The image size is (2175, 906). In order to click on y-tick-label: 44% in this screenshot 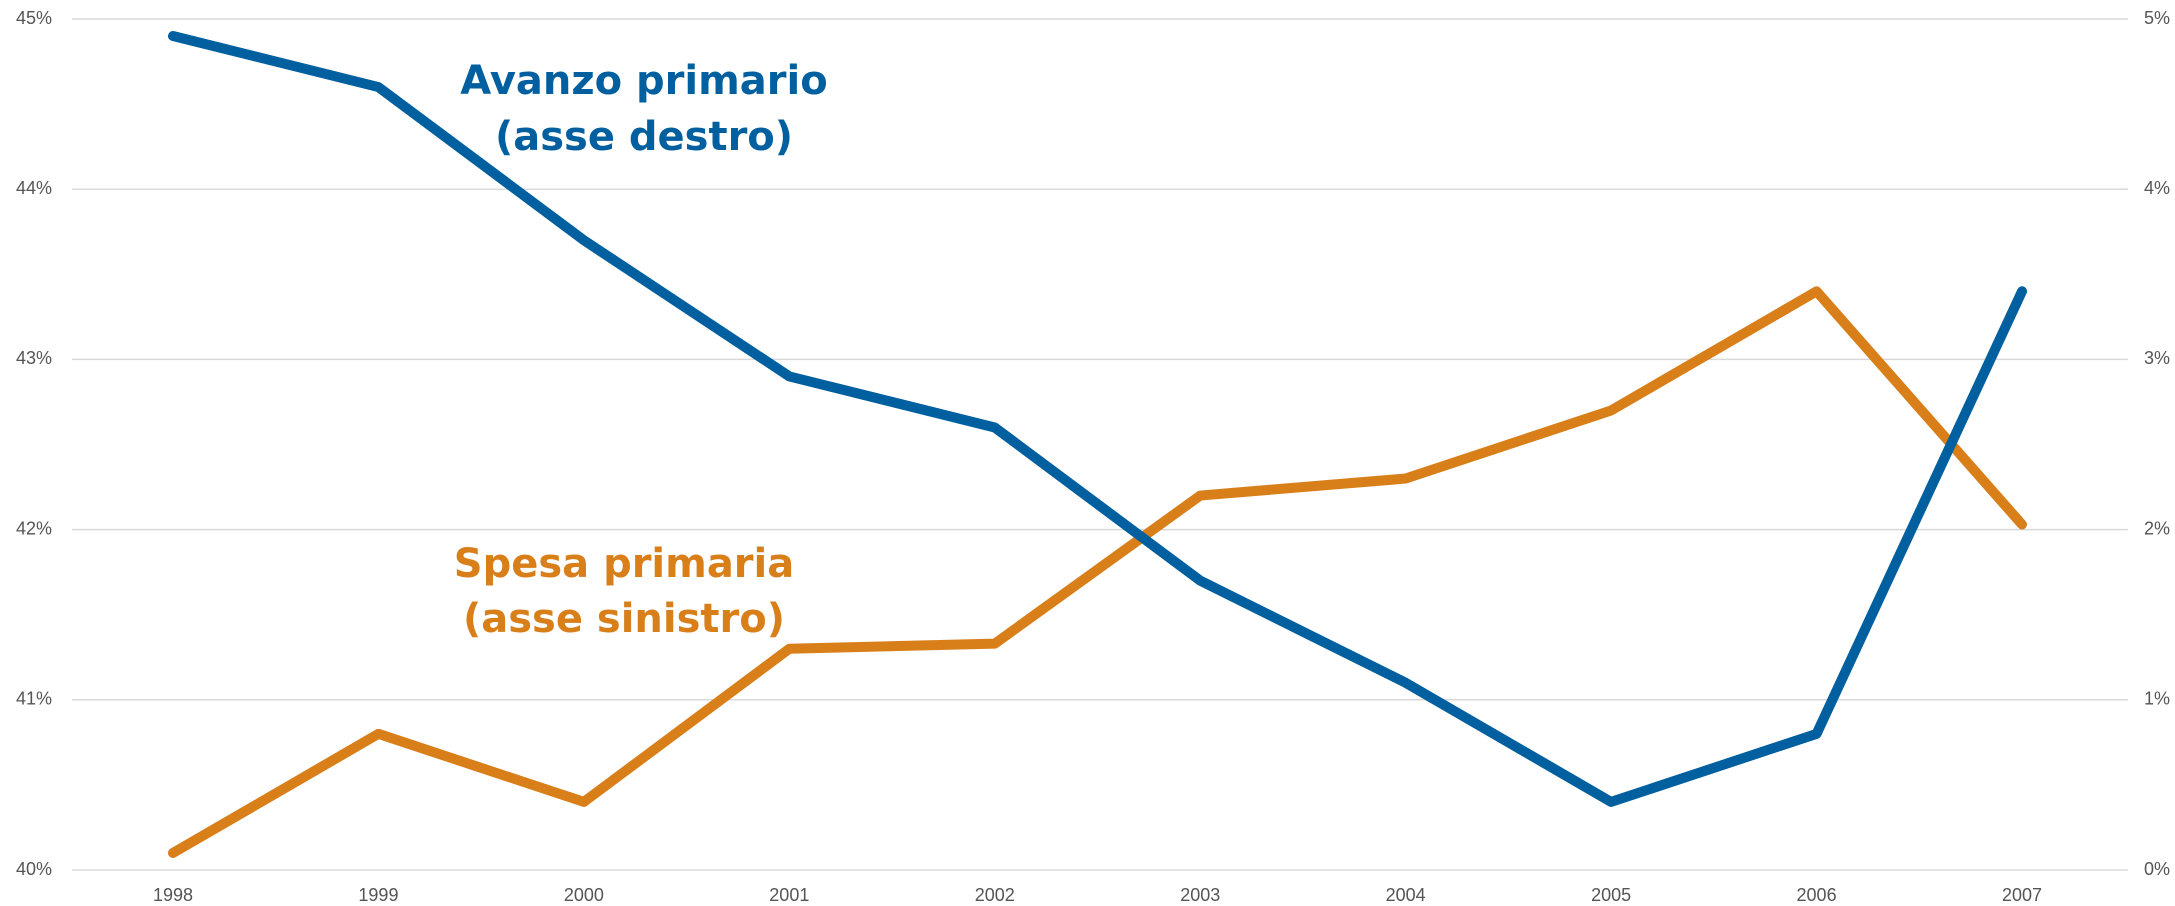, I will do `click(34, 188)`.